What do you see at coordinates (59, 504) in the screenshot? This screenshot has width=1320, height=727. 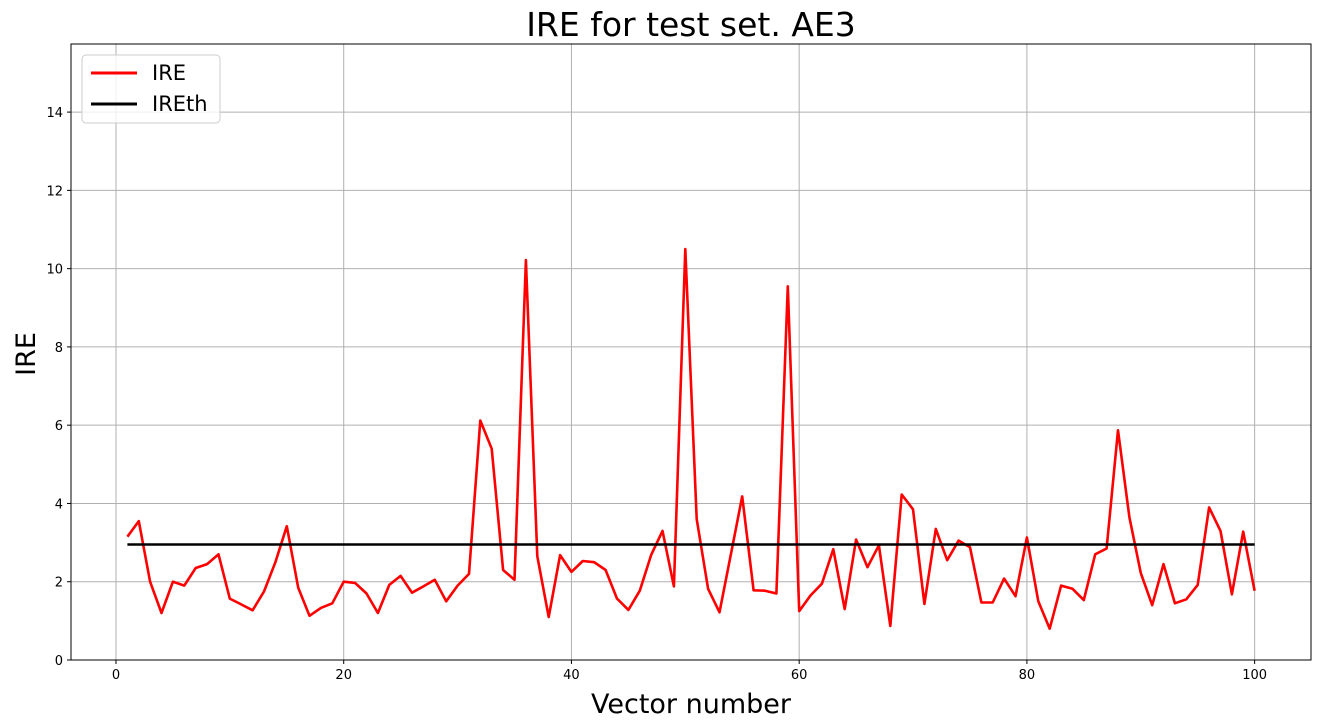 I see `y-tick-label: 4` at bounding box center [59, 504].